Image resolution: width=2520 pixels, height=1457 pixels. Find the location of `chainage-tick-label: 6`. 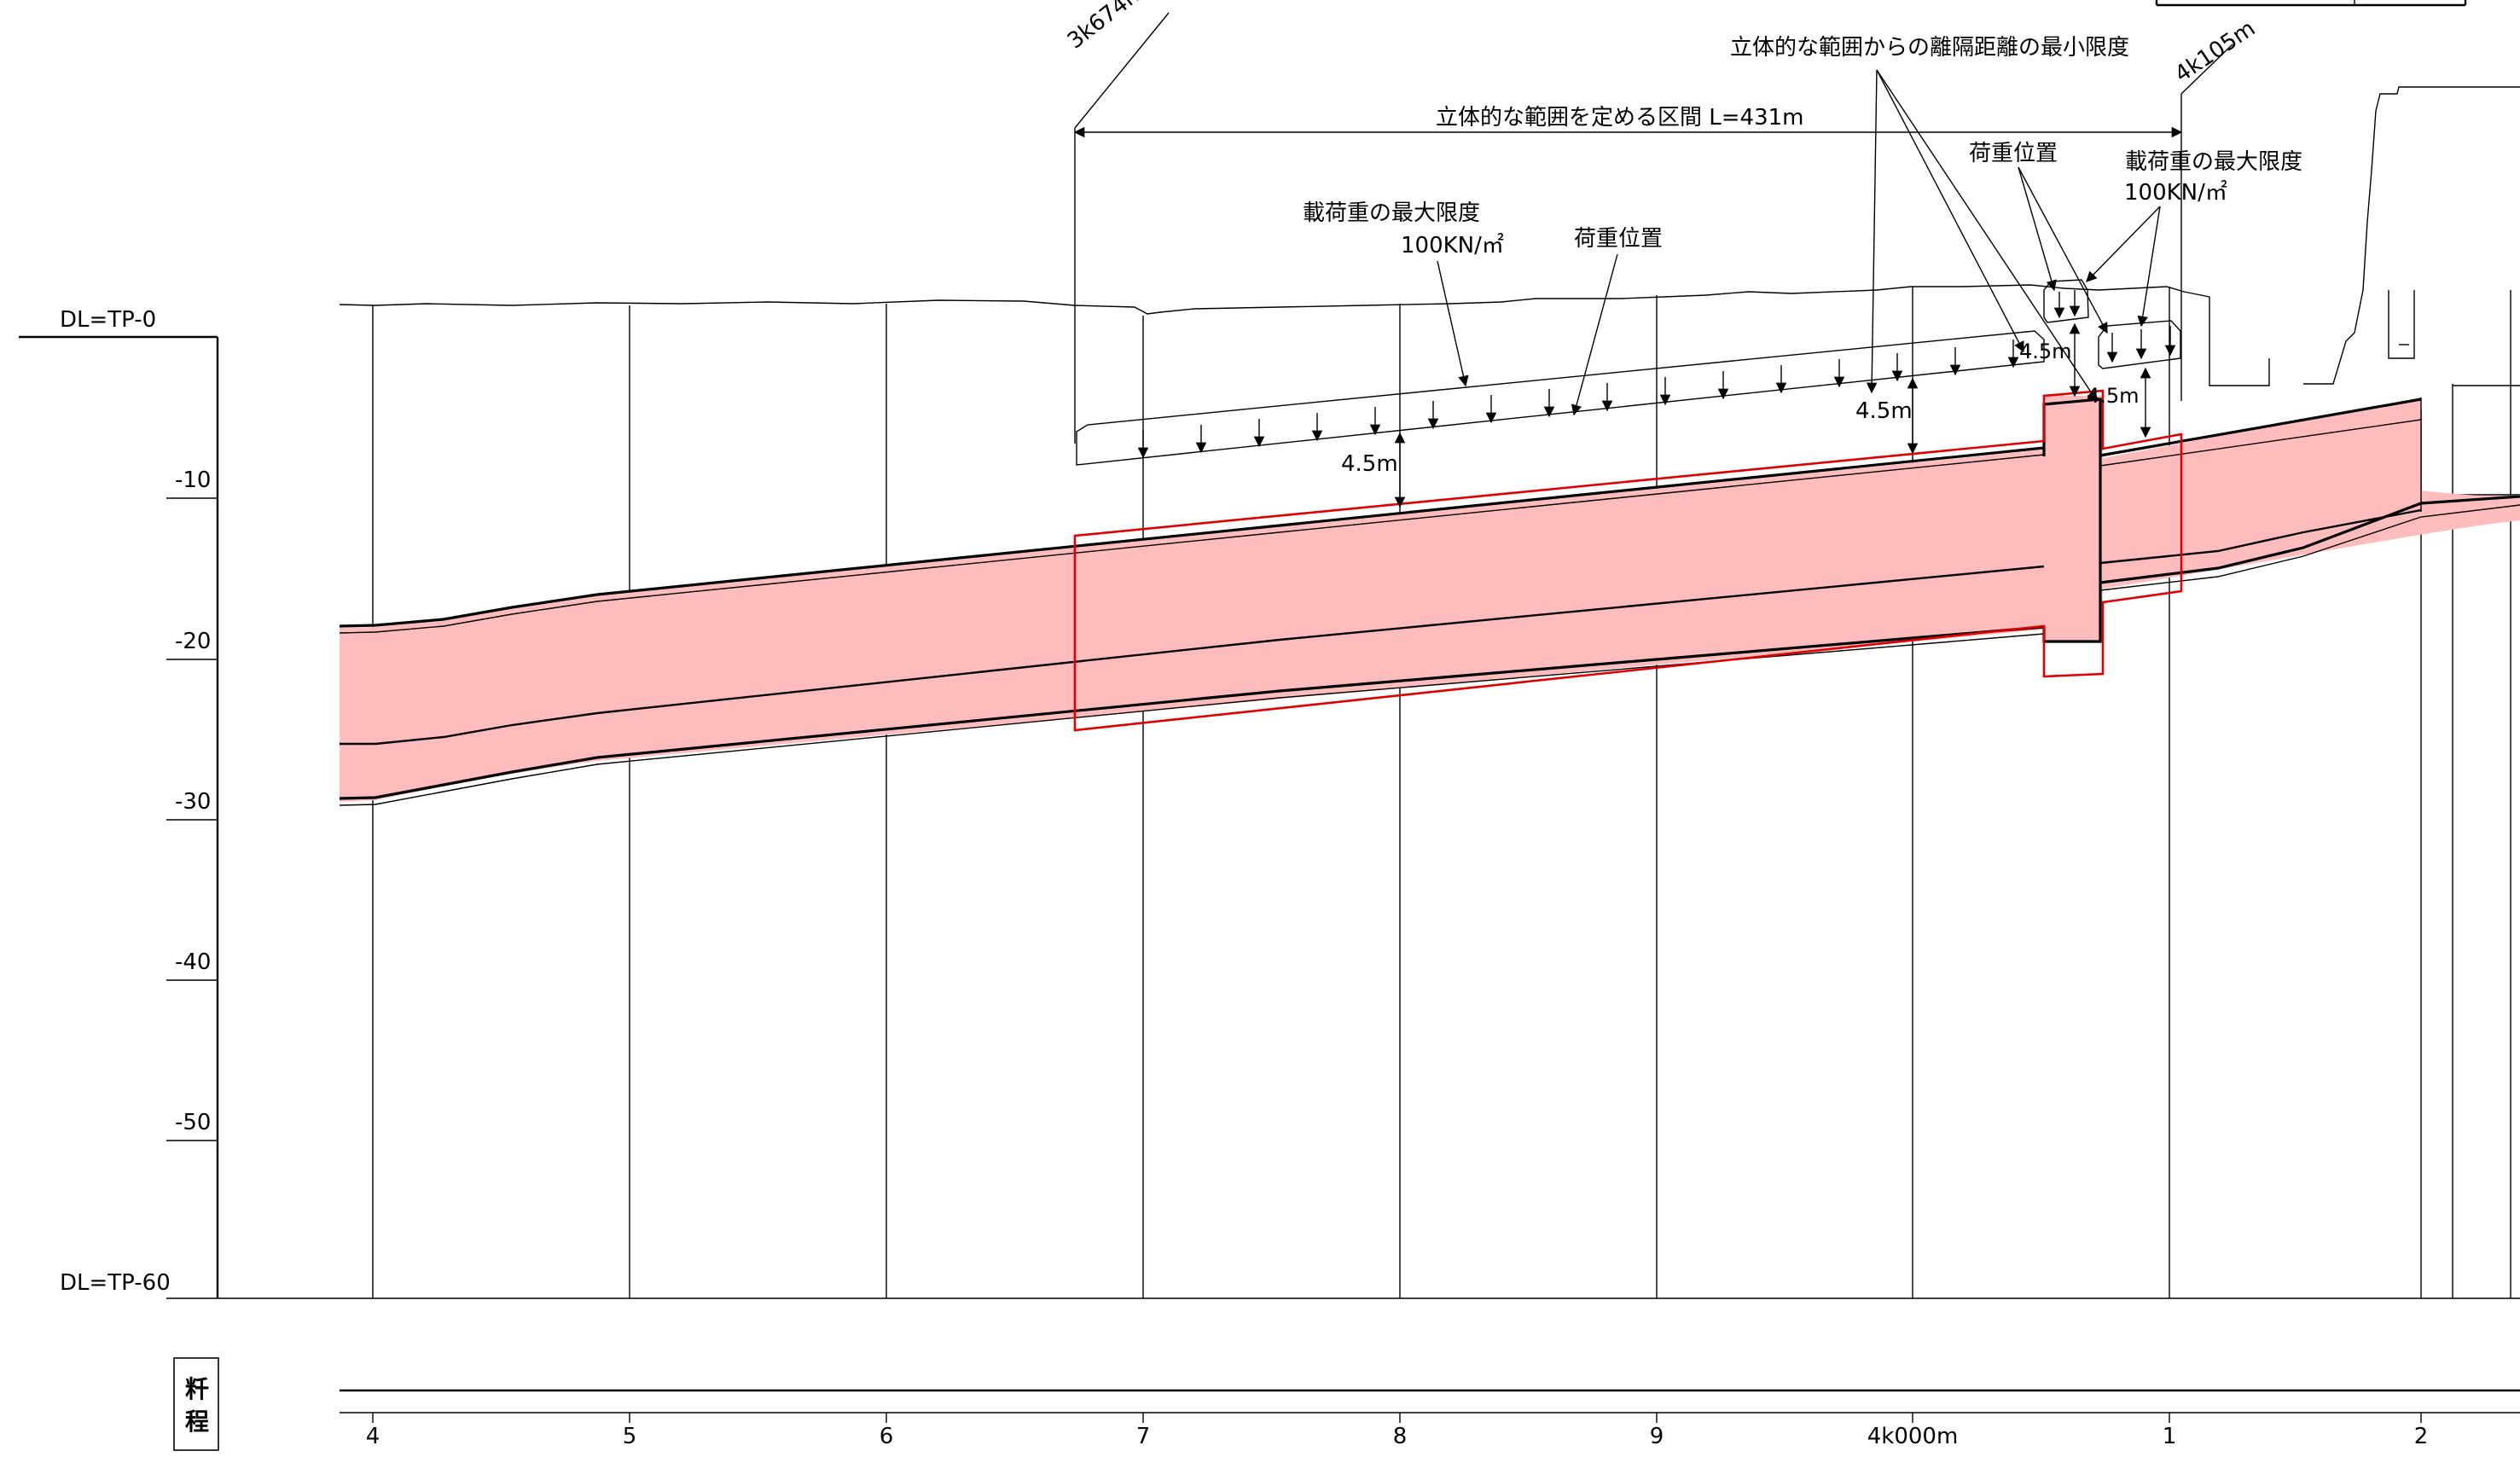

chainage-tick-label: 6 is located at coordinates (887, 1436).